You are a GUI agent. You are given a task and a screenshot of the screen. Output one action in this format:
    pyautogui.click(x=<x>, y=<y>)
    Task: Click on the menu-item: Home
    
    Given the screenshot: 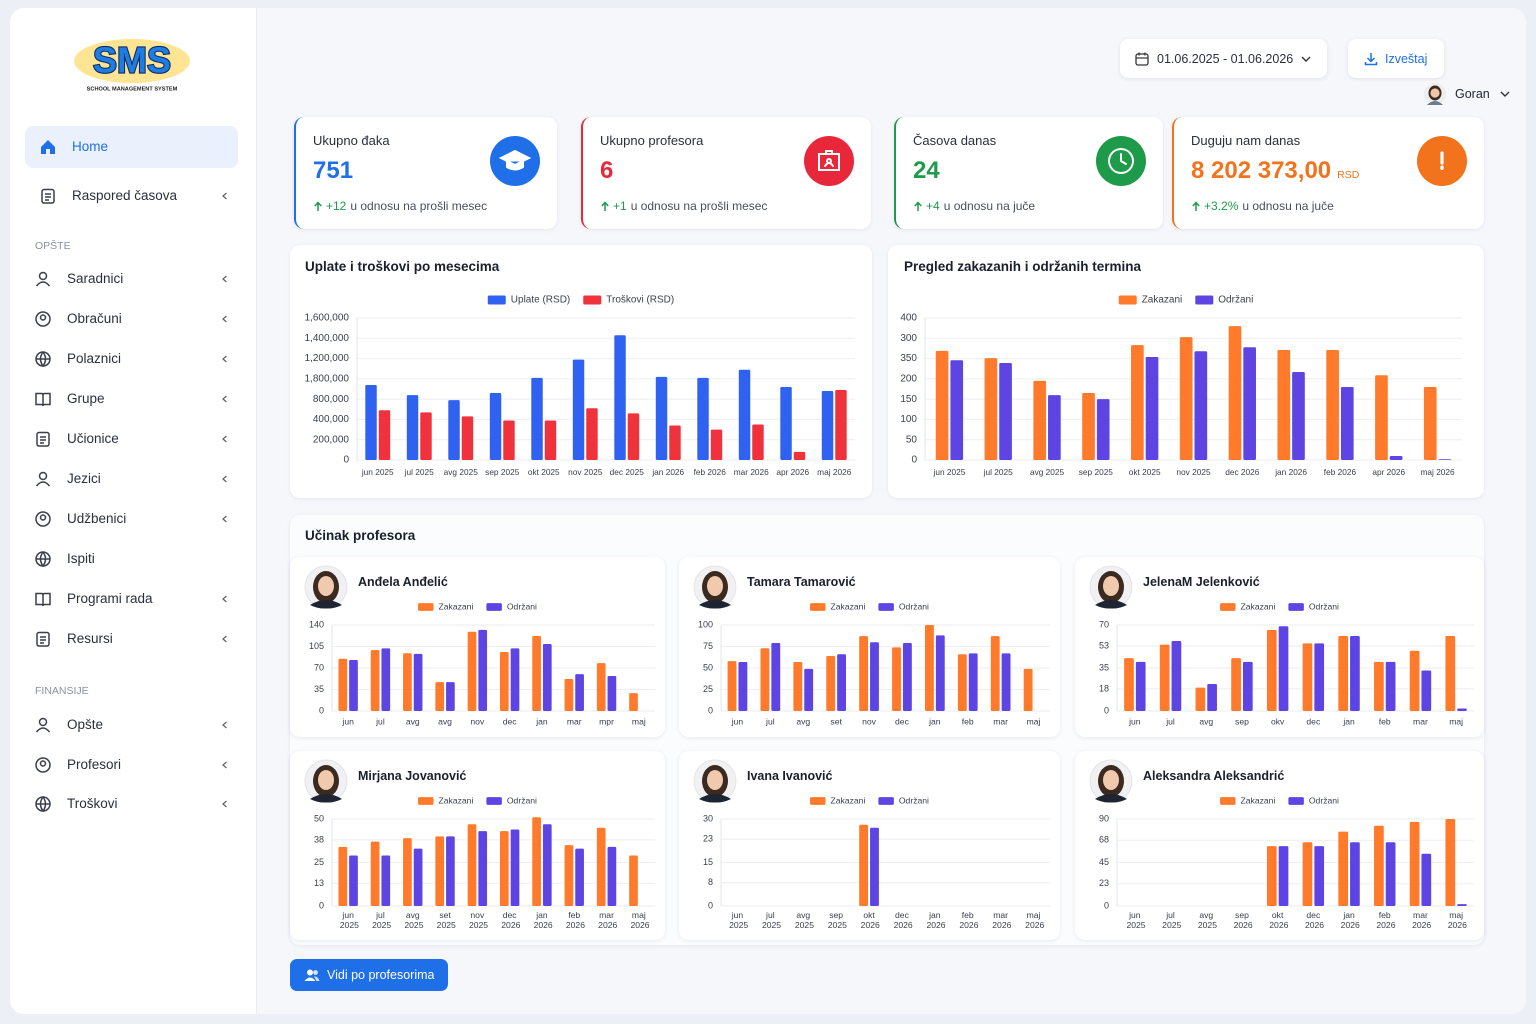 What is the action you would take?
    pyautogui.click(x=131, y=147)
    